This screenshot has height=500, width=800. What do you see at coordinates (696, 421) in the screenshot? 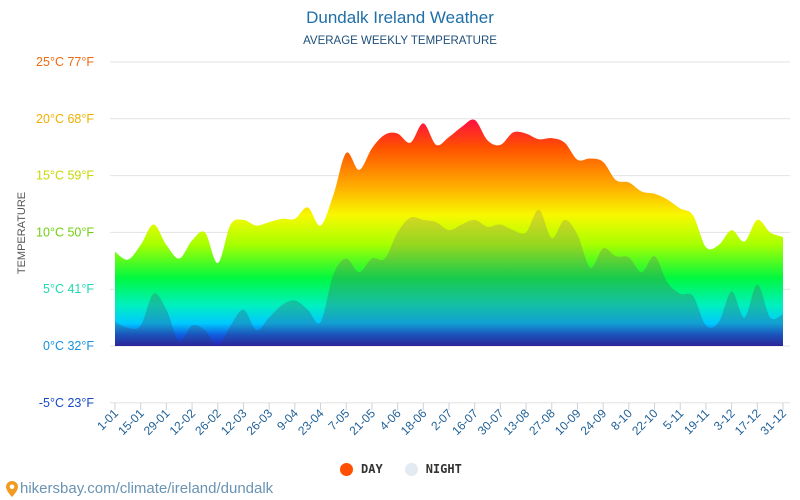
I see `x-tick-label: 19-11` at bounding box center [696, 421].